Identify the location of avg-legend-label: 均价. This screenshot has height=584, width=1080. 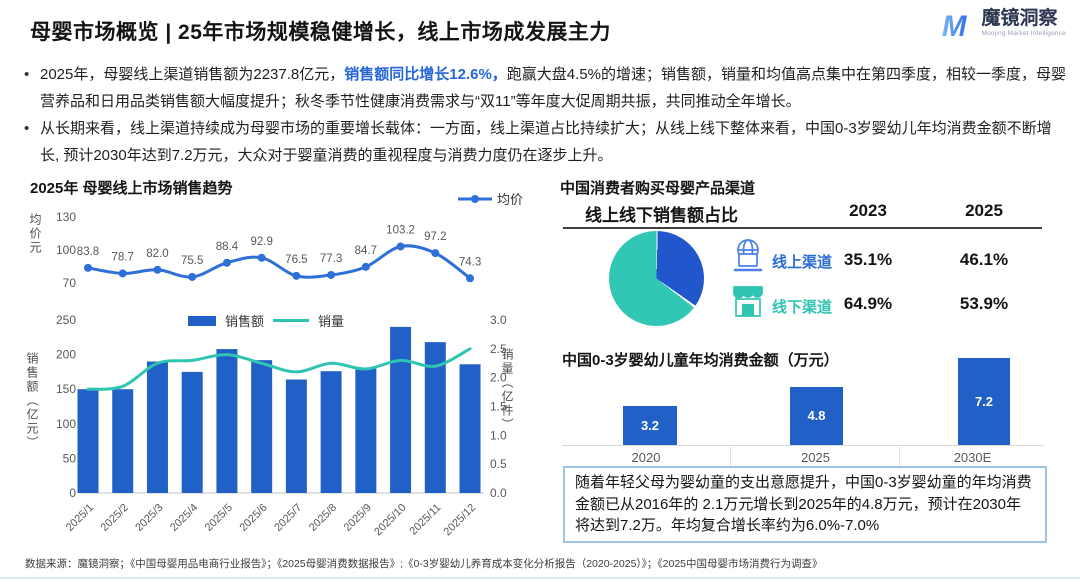
(510, 199).